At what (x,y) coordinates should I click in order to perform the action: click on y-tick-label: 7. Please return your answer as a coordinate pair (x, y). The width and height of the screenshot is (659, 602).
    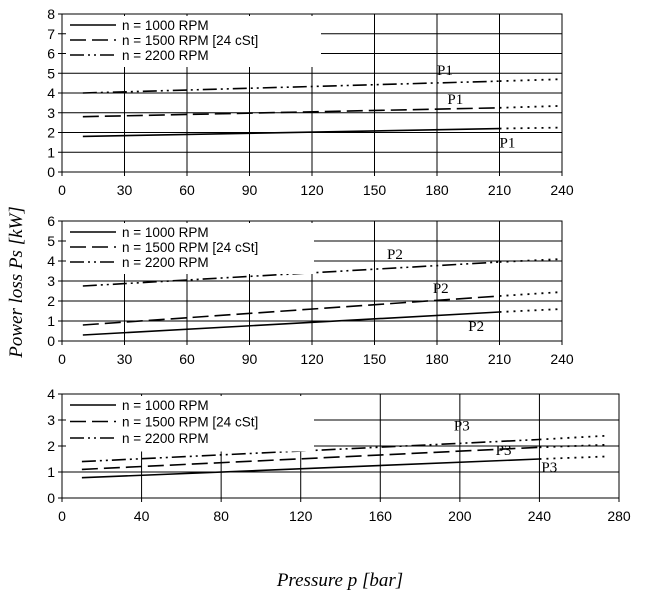
    Looking at the image, I should click on (51, 34).